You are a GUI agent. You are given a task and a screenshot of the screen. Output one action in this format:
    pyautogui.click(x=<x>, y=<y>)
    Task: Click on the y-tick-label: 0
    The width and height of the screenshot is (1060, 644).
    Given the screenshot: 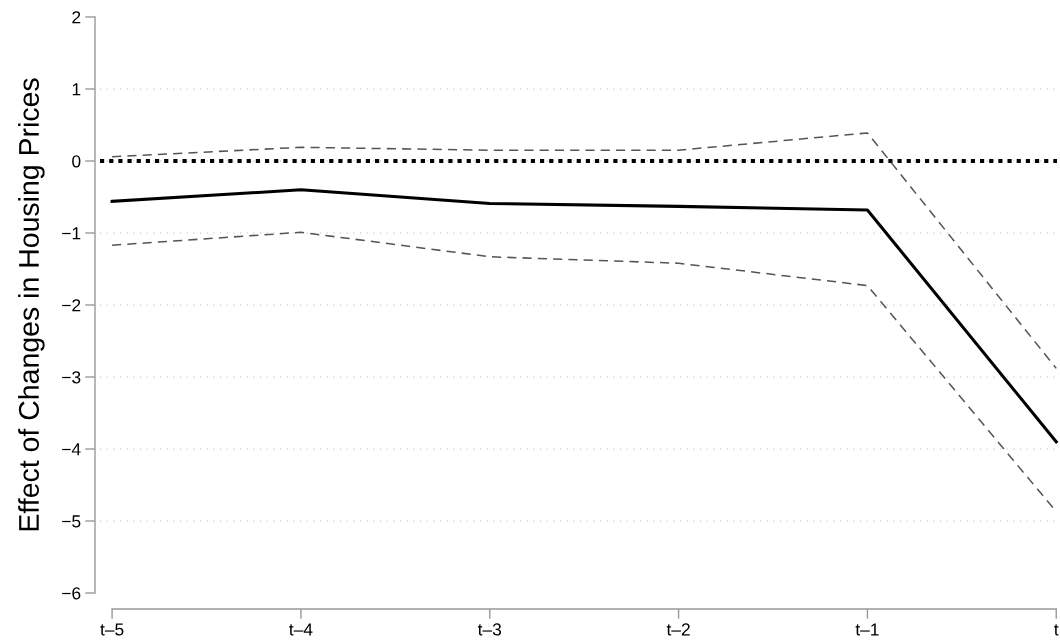 What is the action you would take?
    pyautogui.click(x=76, y=161)
    